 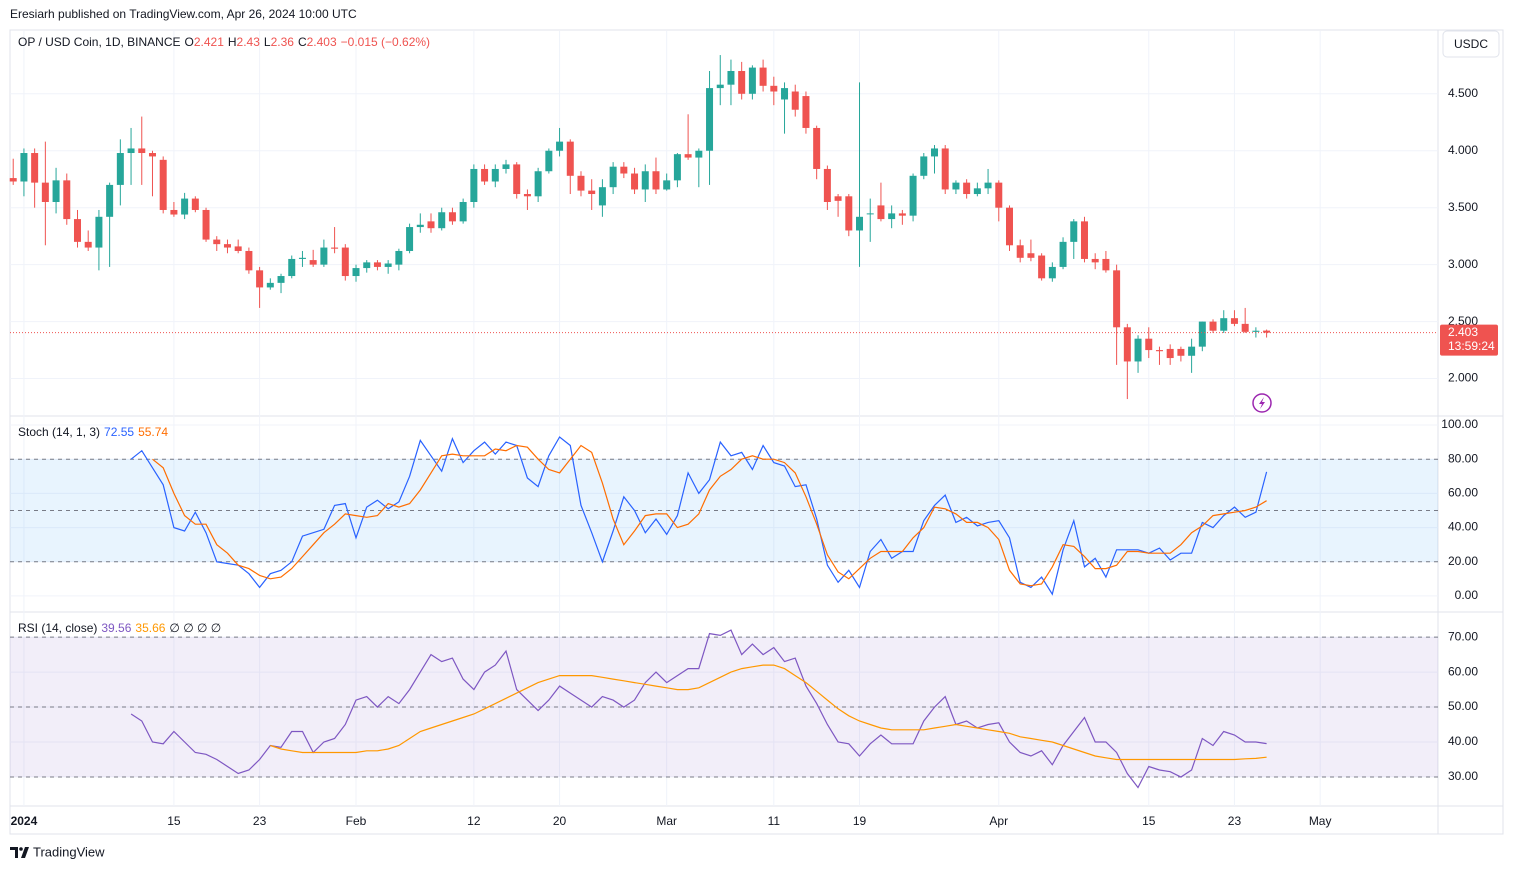 What do you see at coordinates (1463, 93) in the screenshot?
I see `y-tick-label: 4.500` at bounding box center [1463, 93].